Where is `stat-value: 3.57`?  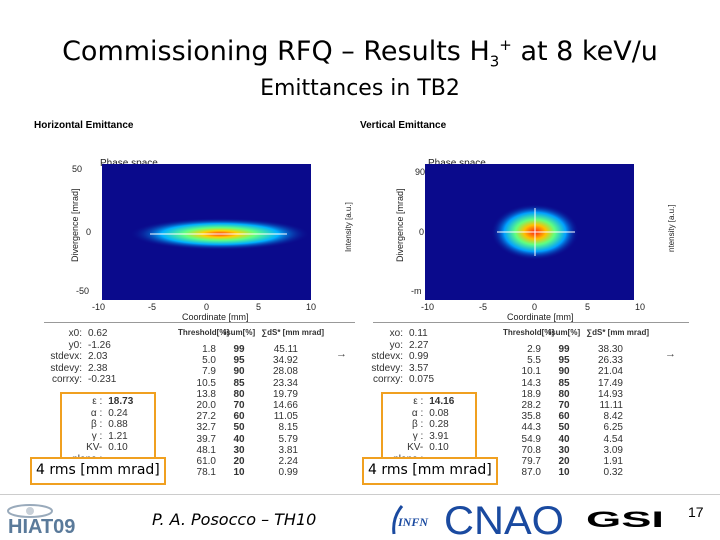 stat-value: 3.57 is located at coordinates (419, 368).